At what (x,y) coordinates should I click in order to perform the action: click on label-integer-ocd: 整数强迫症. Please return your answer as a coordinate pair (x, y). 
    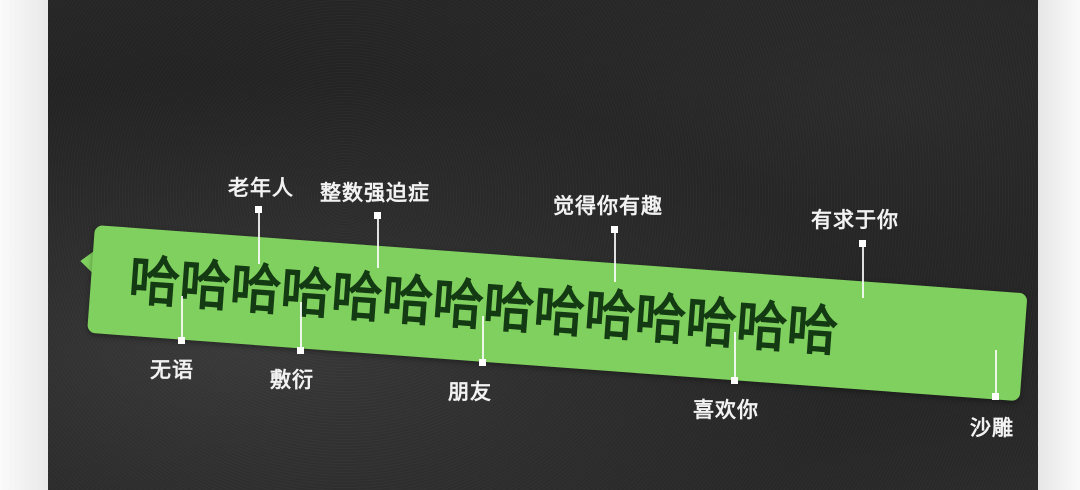
    Looking at the image, I should click on (375, 193).